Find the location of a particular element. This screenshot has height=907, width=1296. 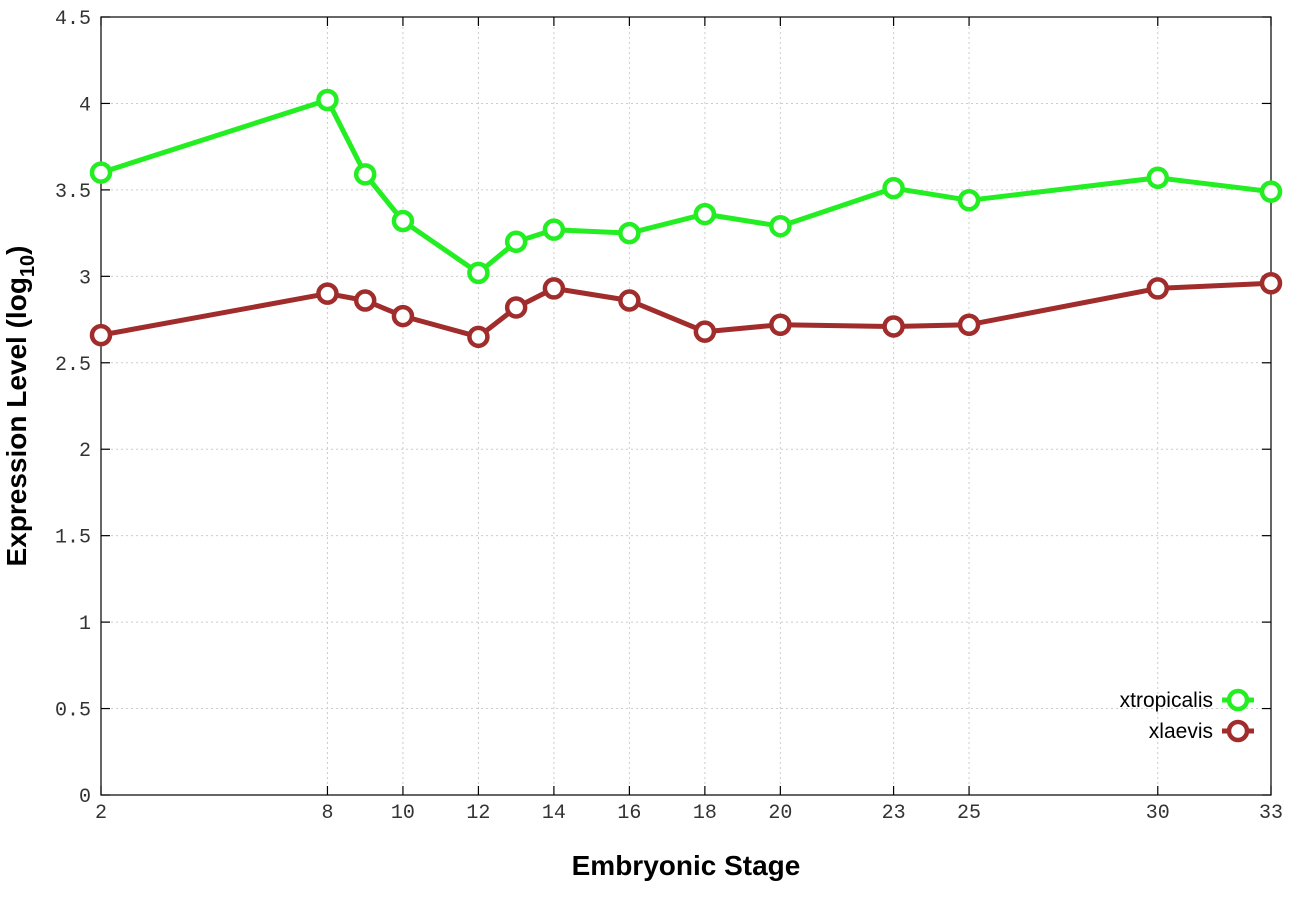

y-tick-label: 0 is located at coordinates (85, 797).